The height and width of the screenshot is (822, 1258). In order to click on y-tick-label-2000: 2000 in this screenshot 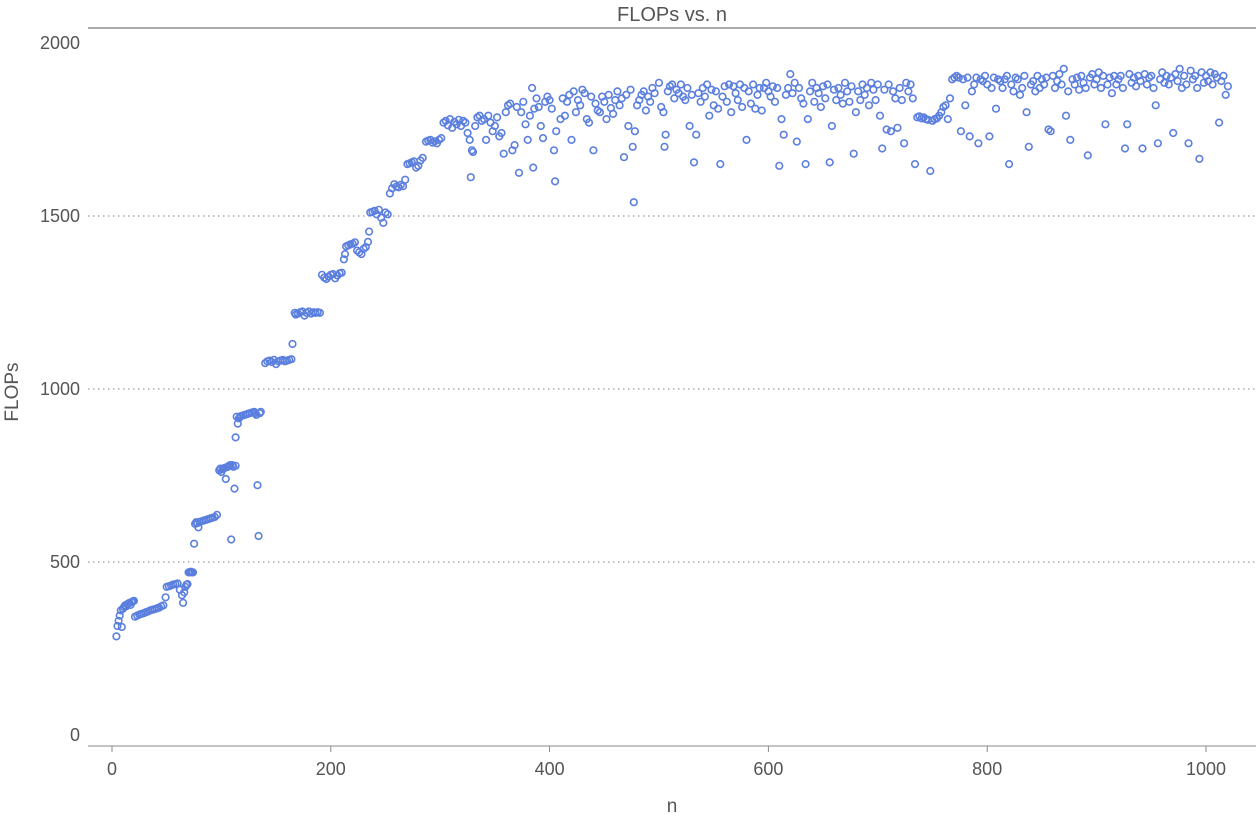, I will do `click(60, 43)`.